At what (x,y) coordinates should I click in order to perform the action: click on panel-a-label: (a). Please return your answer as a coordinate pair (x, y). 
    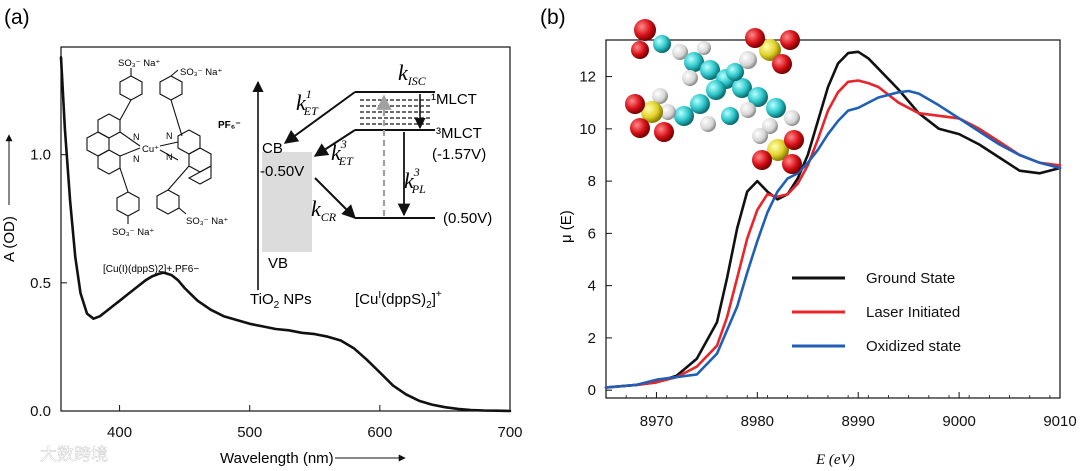
    Looking at the image, I should click on (17, 17).